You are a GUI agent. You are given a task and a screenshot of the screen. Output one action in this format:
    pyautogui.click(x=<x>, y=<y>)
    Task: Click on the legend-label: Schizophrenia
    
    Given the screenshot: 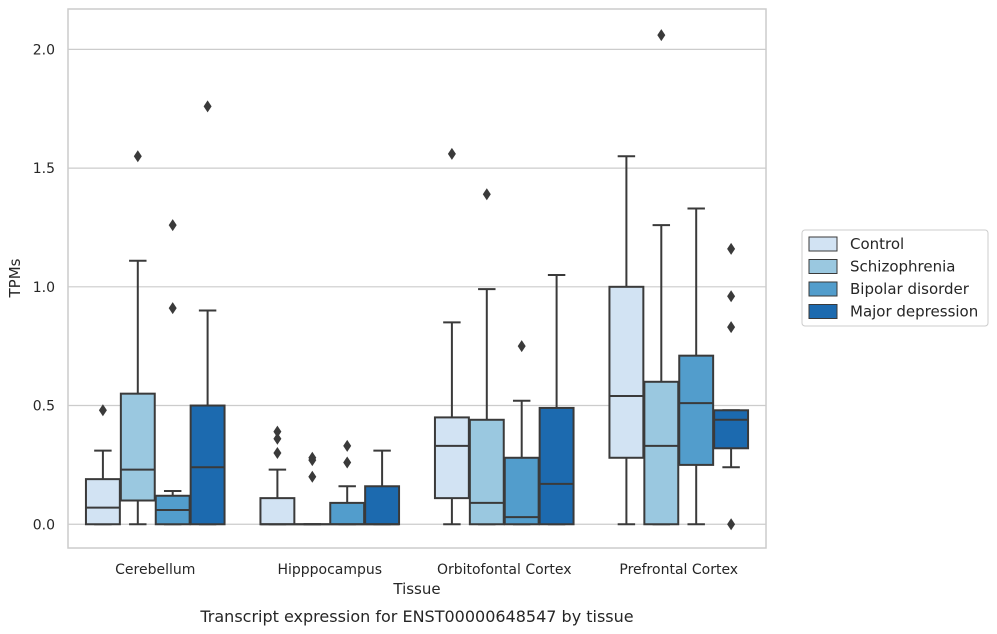 What is the action you would take?
    pyautogui.click(x=902, y=267)
    